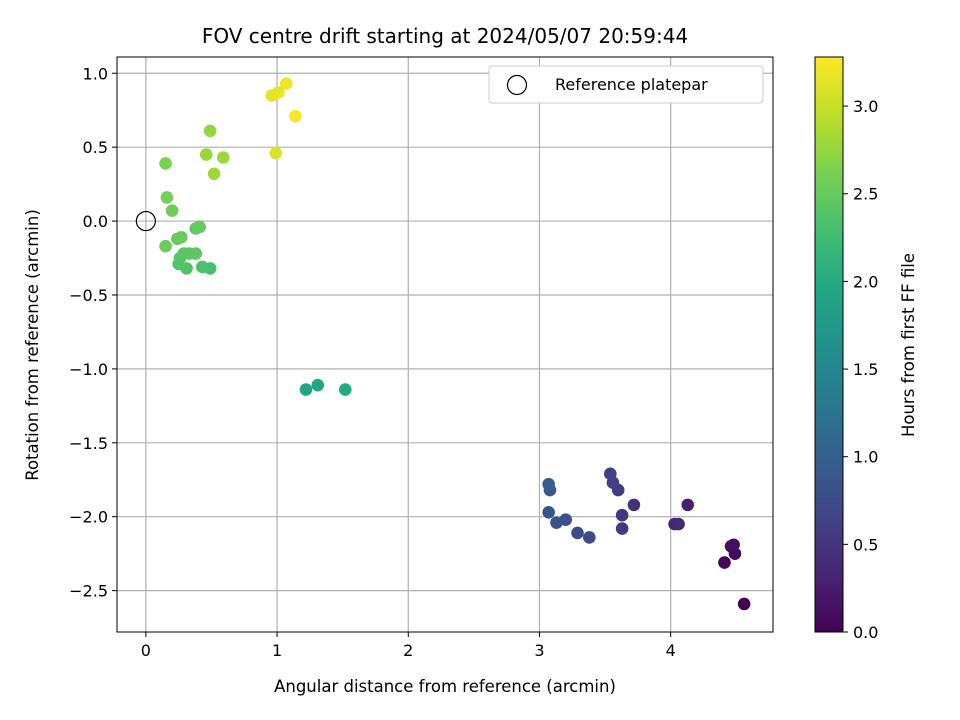 The image size is (960, 720). I want to click on y-tick-label: −0.5, so click(88, 295).